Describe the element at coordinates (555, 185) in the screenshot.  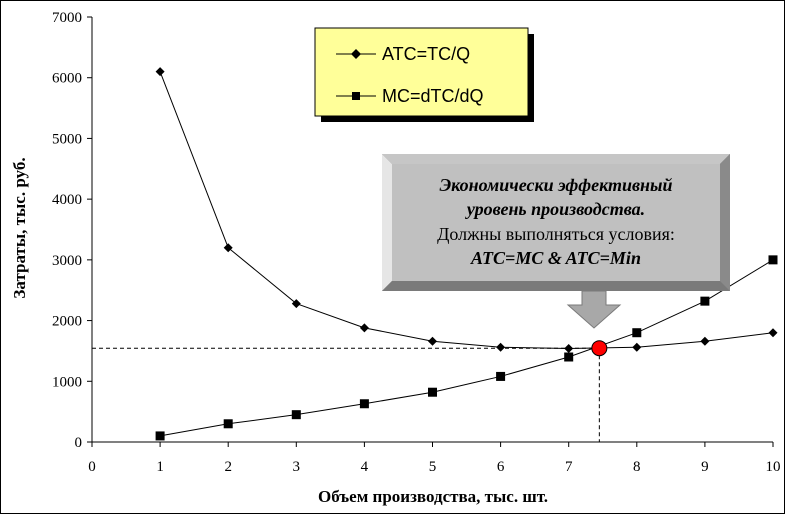
I see `callout-line-1: Экономически эффективный` at that location.